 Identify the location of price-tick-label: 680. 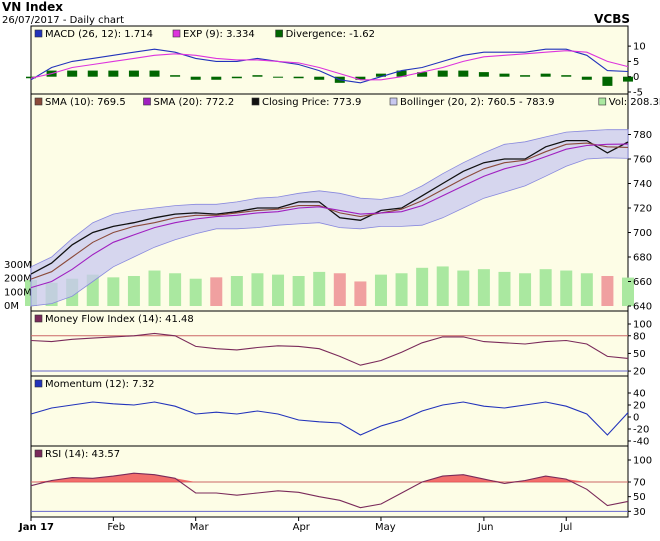
(642, 258).